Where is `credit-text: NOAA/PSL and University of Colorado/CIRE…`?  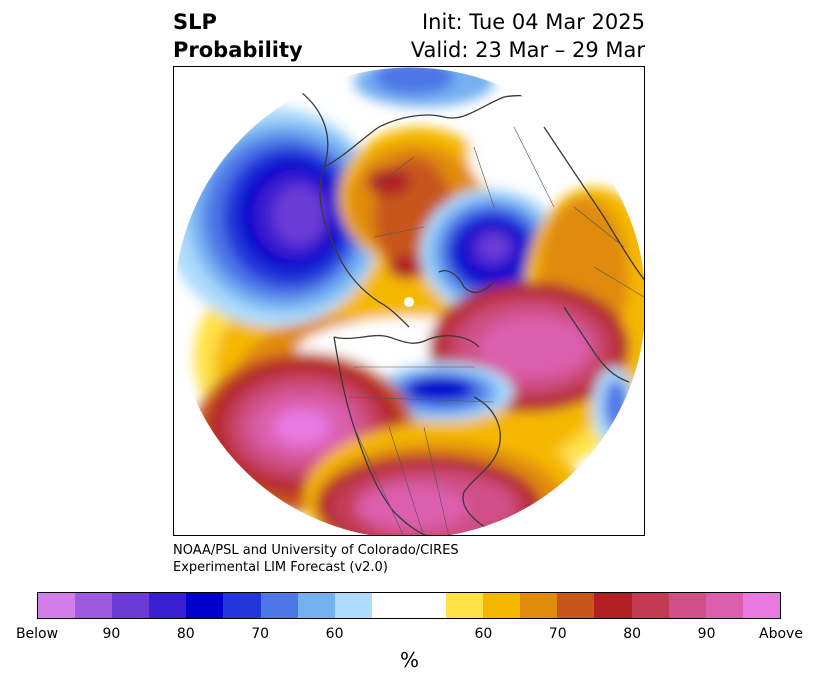
credit-text: NOAA/PSL and University of Colorado/CIRE… is located at coordinates (316, 559).